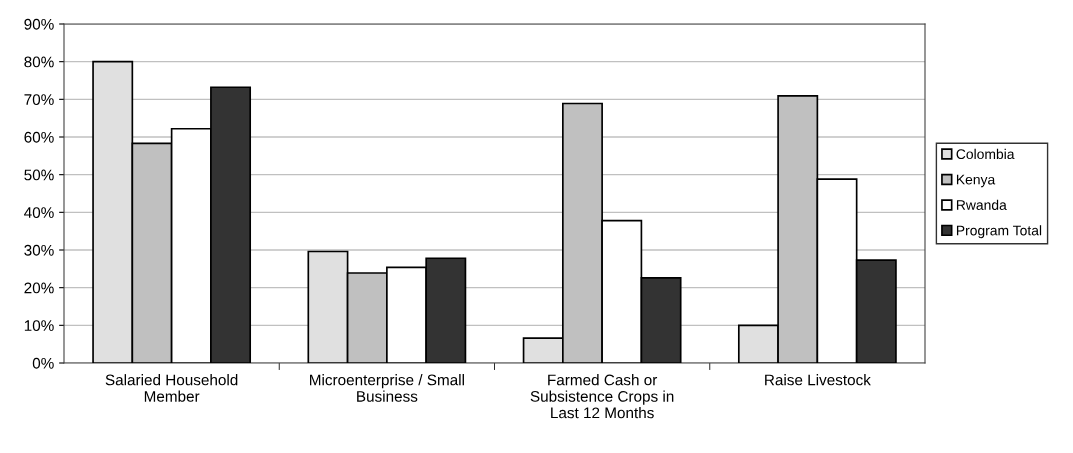  I want to click on y-tick-label: 20%, so click(39, 288).